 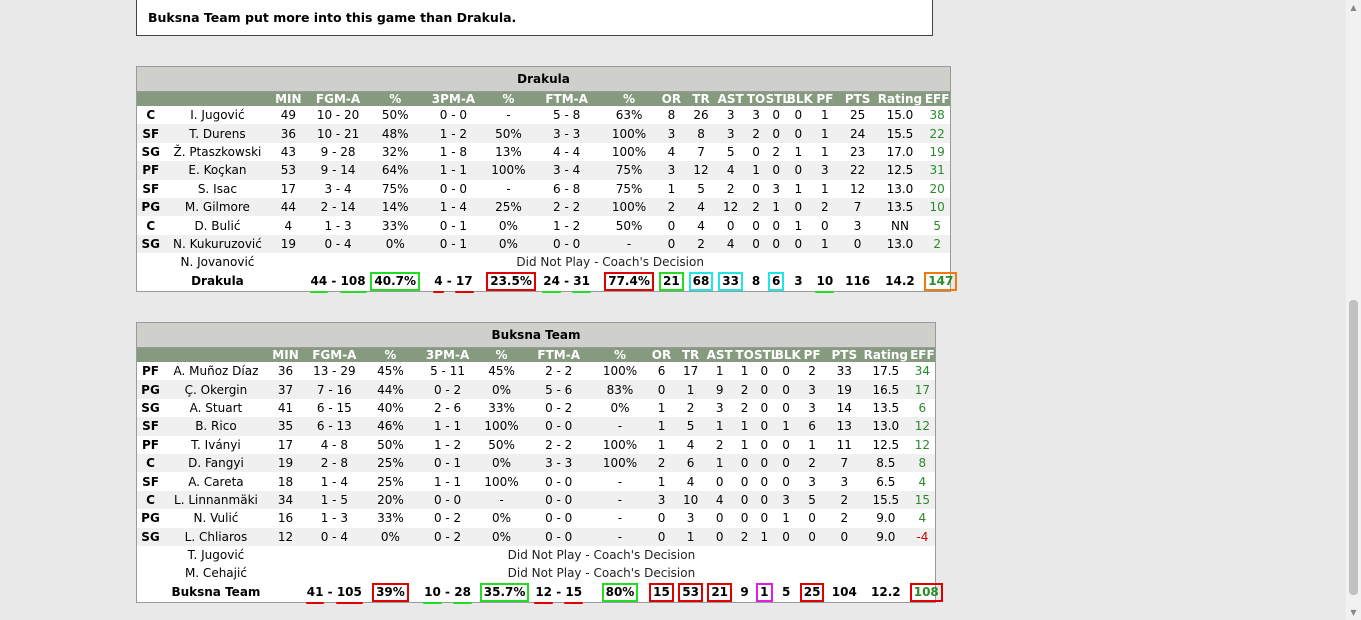 What do you see at coordinates (1353, 7) in the screenshot?
I see `scroll-up-icon: ▲` at bounding box center [1353, 7].